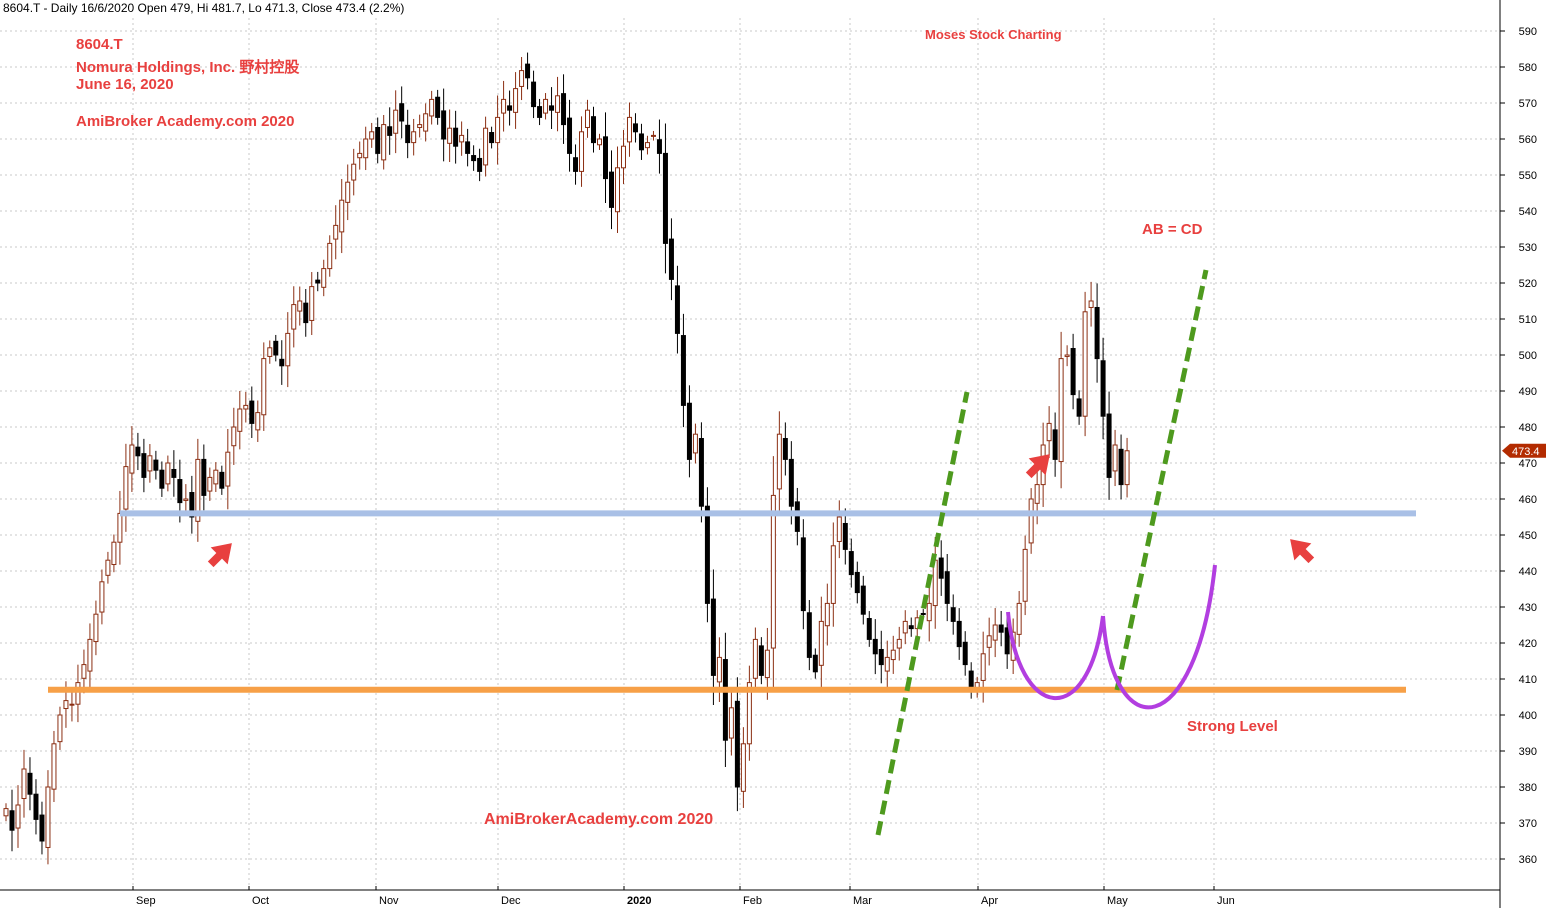 This screenshot has height=908, width=1561. I want to click on x-tick-label: Nov, so click(389, 901).